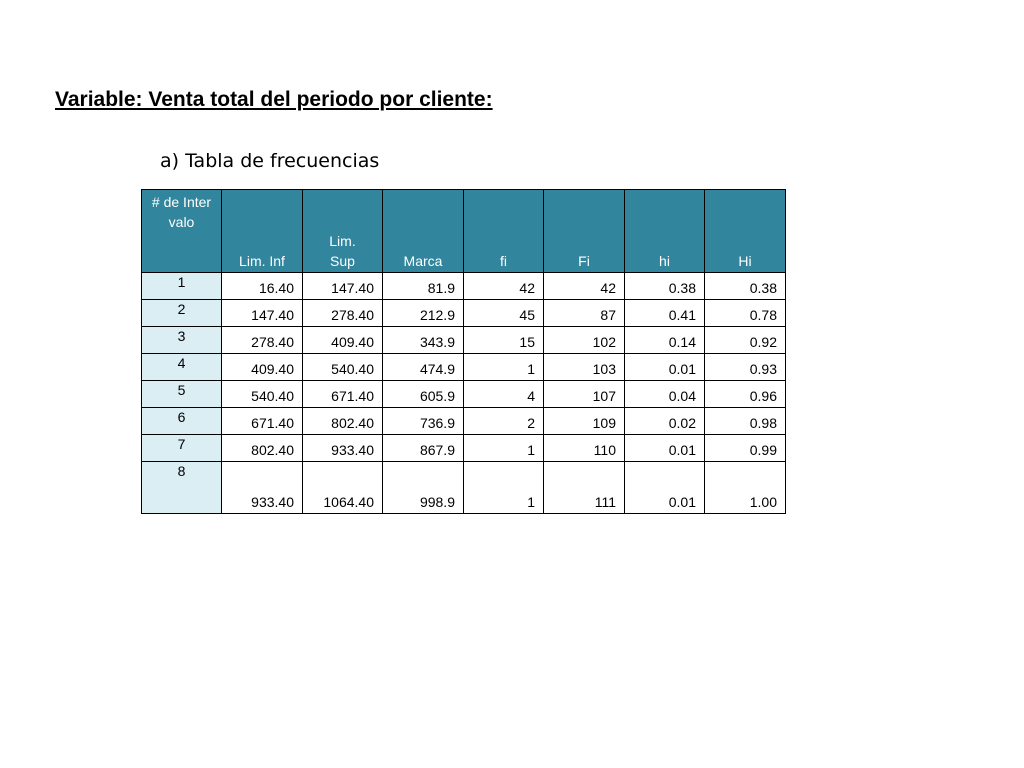  What do you see at coordinates (181, 340) in the screenshot?
I see `interval-number-cell: 3` at bounding box center [181, 340].